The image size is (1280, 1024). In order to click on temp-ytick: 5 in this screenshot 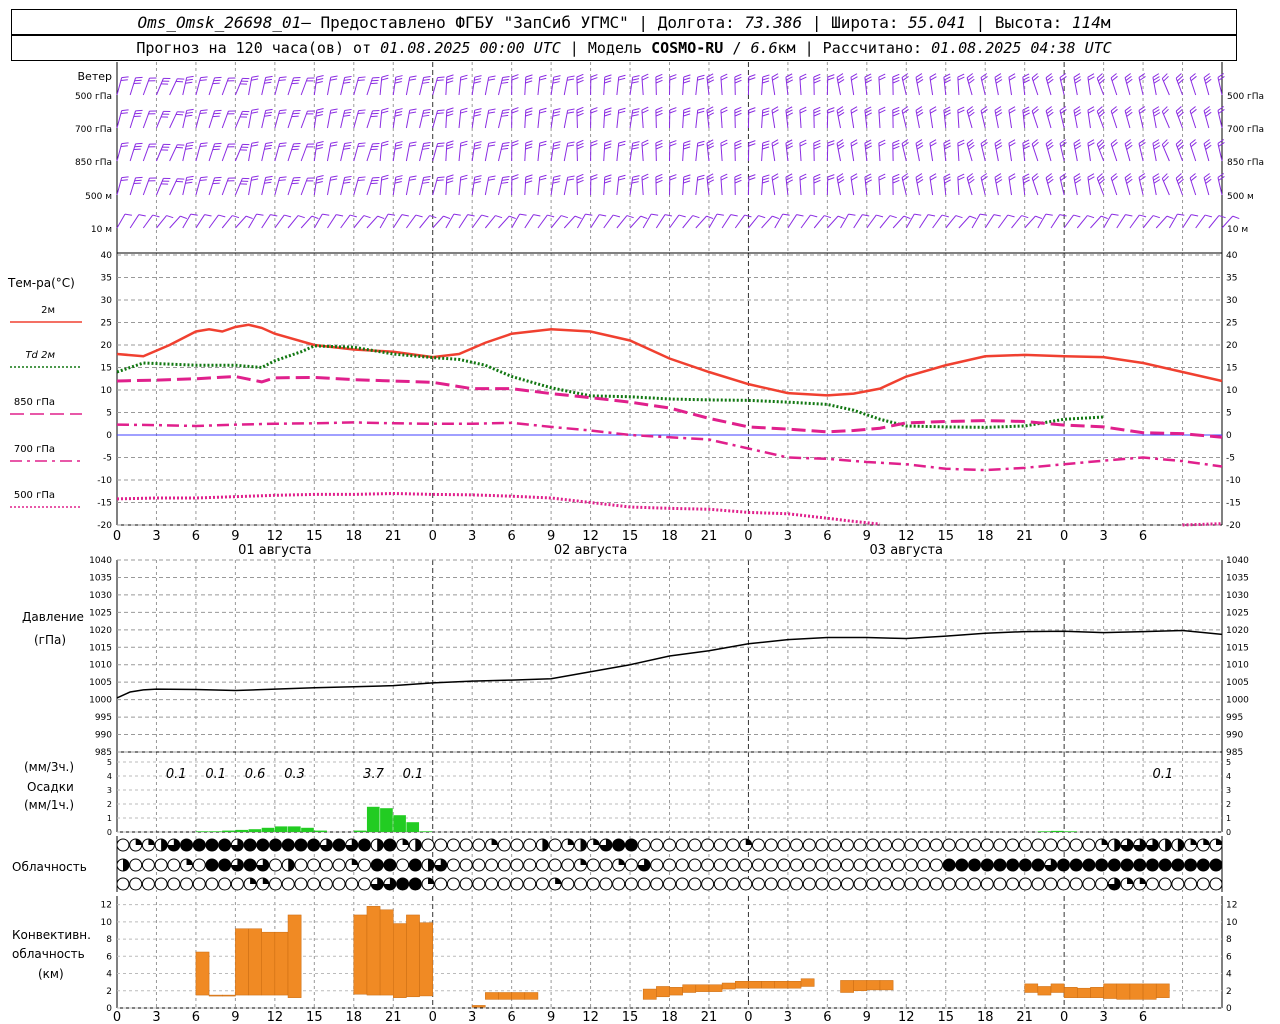, I will do `click(109, 414)`.